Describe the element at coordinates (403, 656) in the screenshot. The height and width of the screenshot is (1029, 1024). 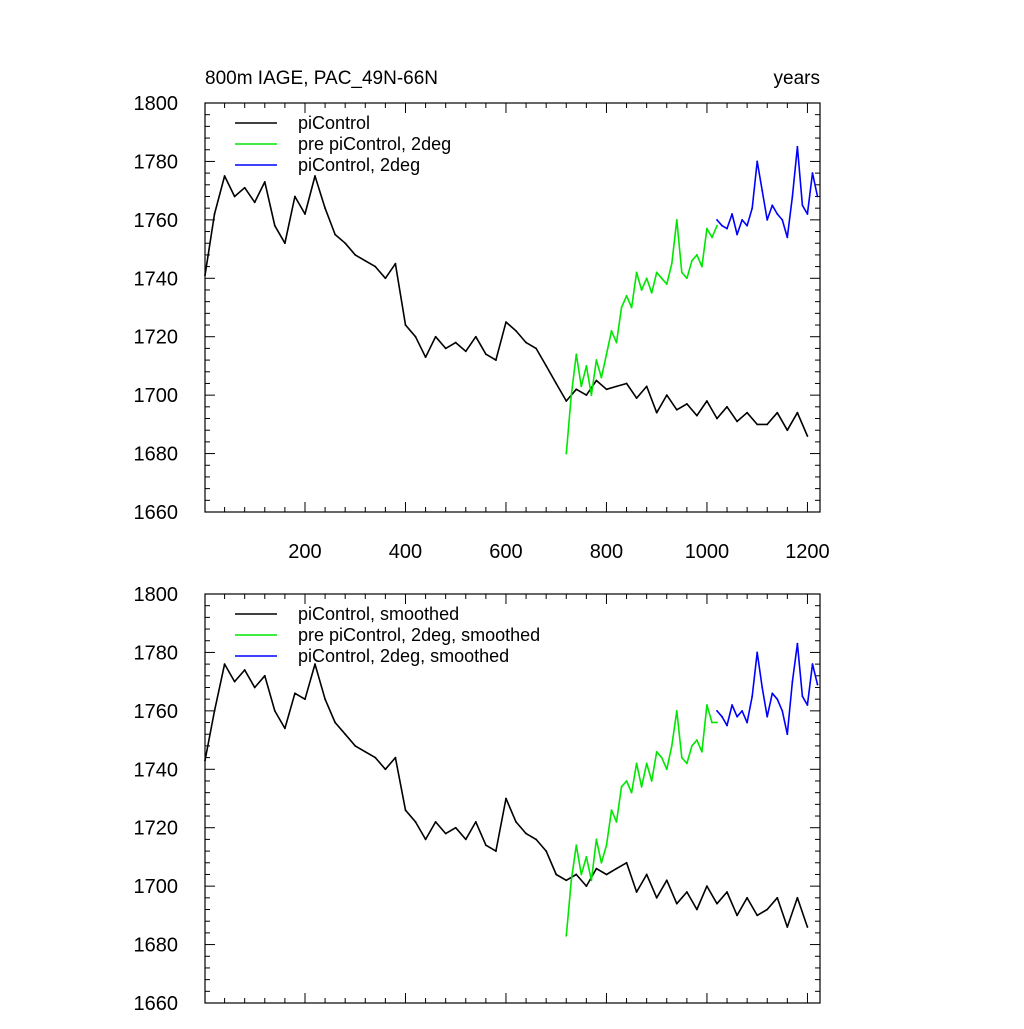
I see `legend-label: piControl, 2deg, smoothed` at that location.